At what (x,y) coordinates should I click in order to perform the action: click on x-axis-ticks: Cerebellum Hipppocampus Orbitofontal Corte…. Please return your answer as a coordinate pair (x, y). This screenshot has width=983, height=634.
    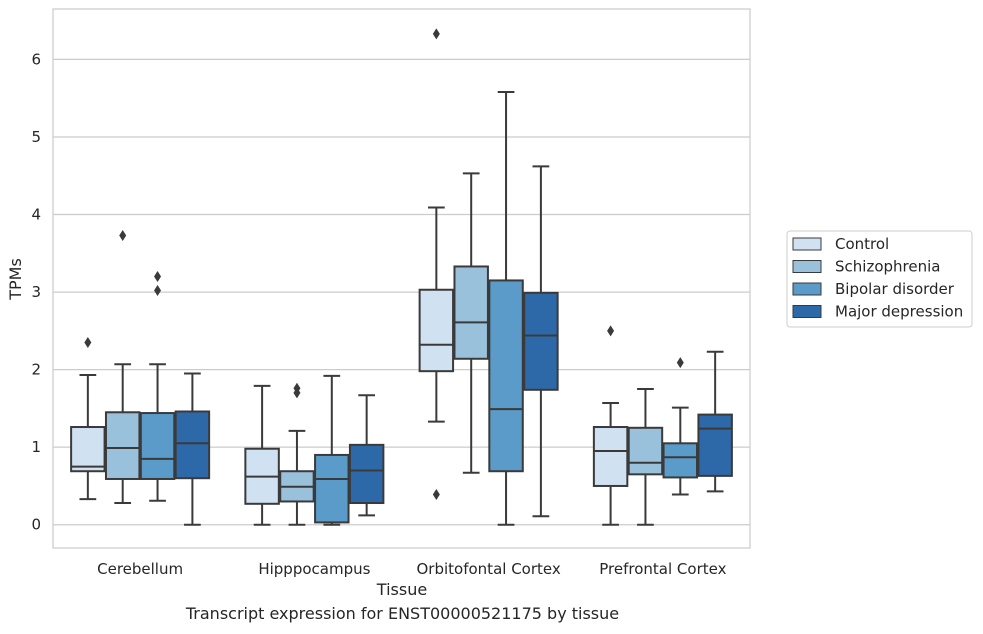
    Looking at the image, I should click on (411, 569).